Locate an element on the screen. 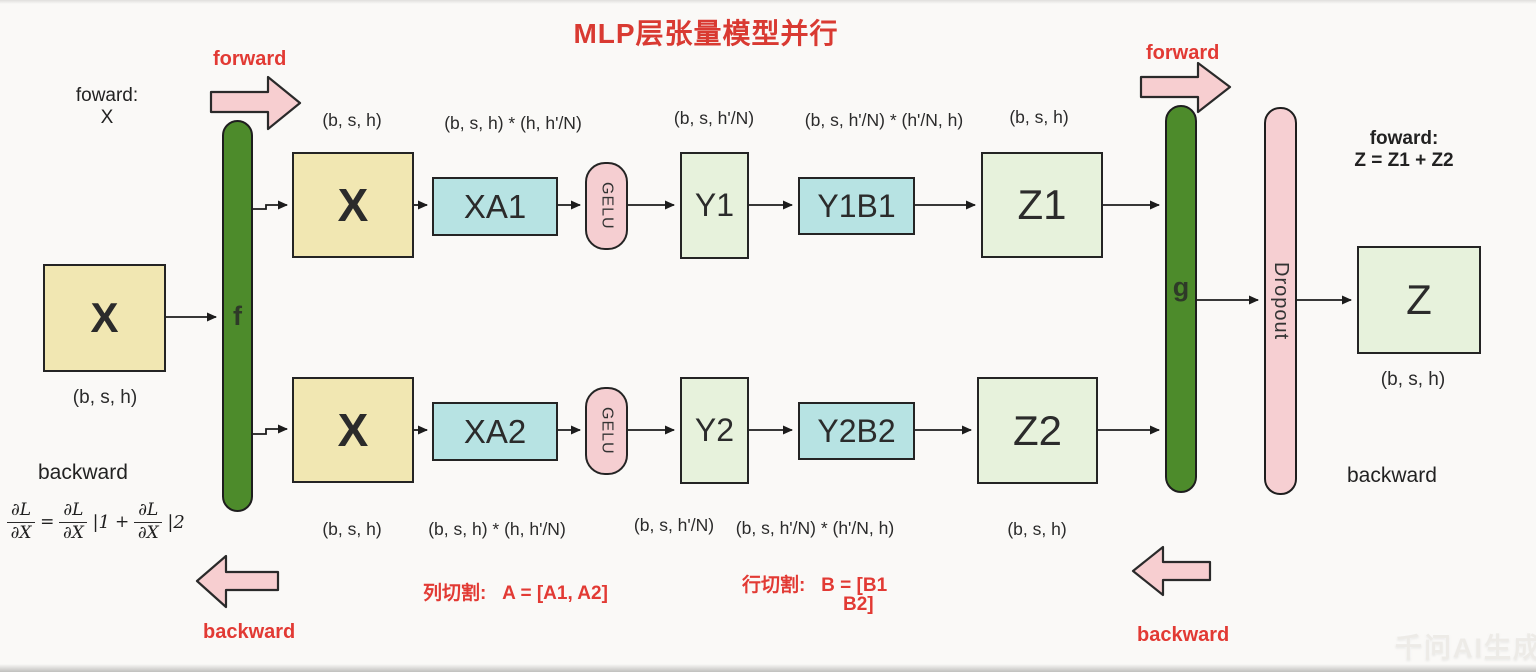 This screenshot has height=672, width=1536. dropout-bar-label: Dropout is located at coordinates (1281, 301).